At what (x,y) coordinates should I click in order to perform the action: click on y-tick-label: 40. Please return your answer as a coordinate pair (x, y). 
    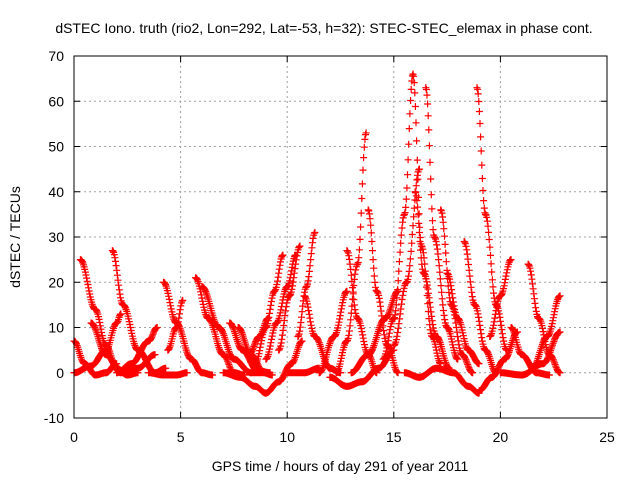
    Looking at the image, I should click on (56, 192).